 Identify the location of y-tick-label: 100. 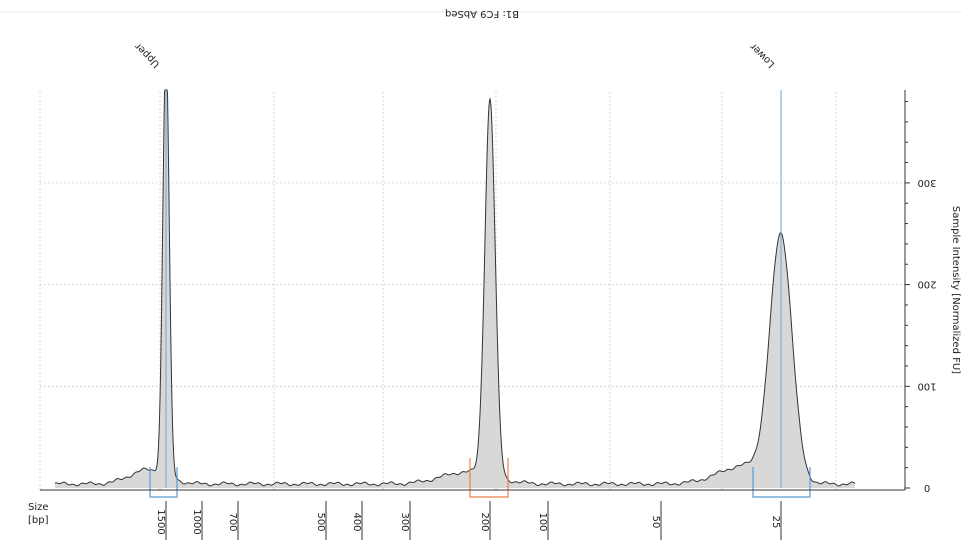
(926, 385).